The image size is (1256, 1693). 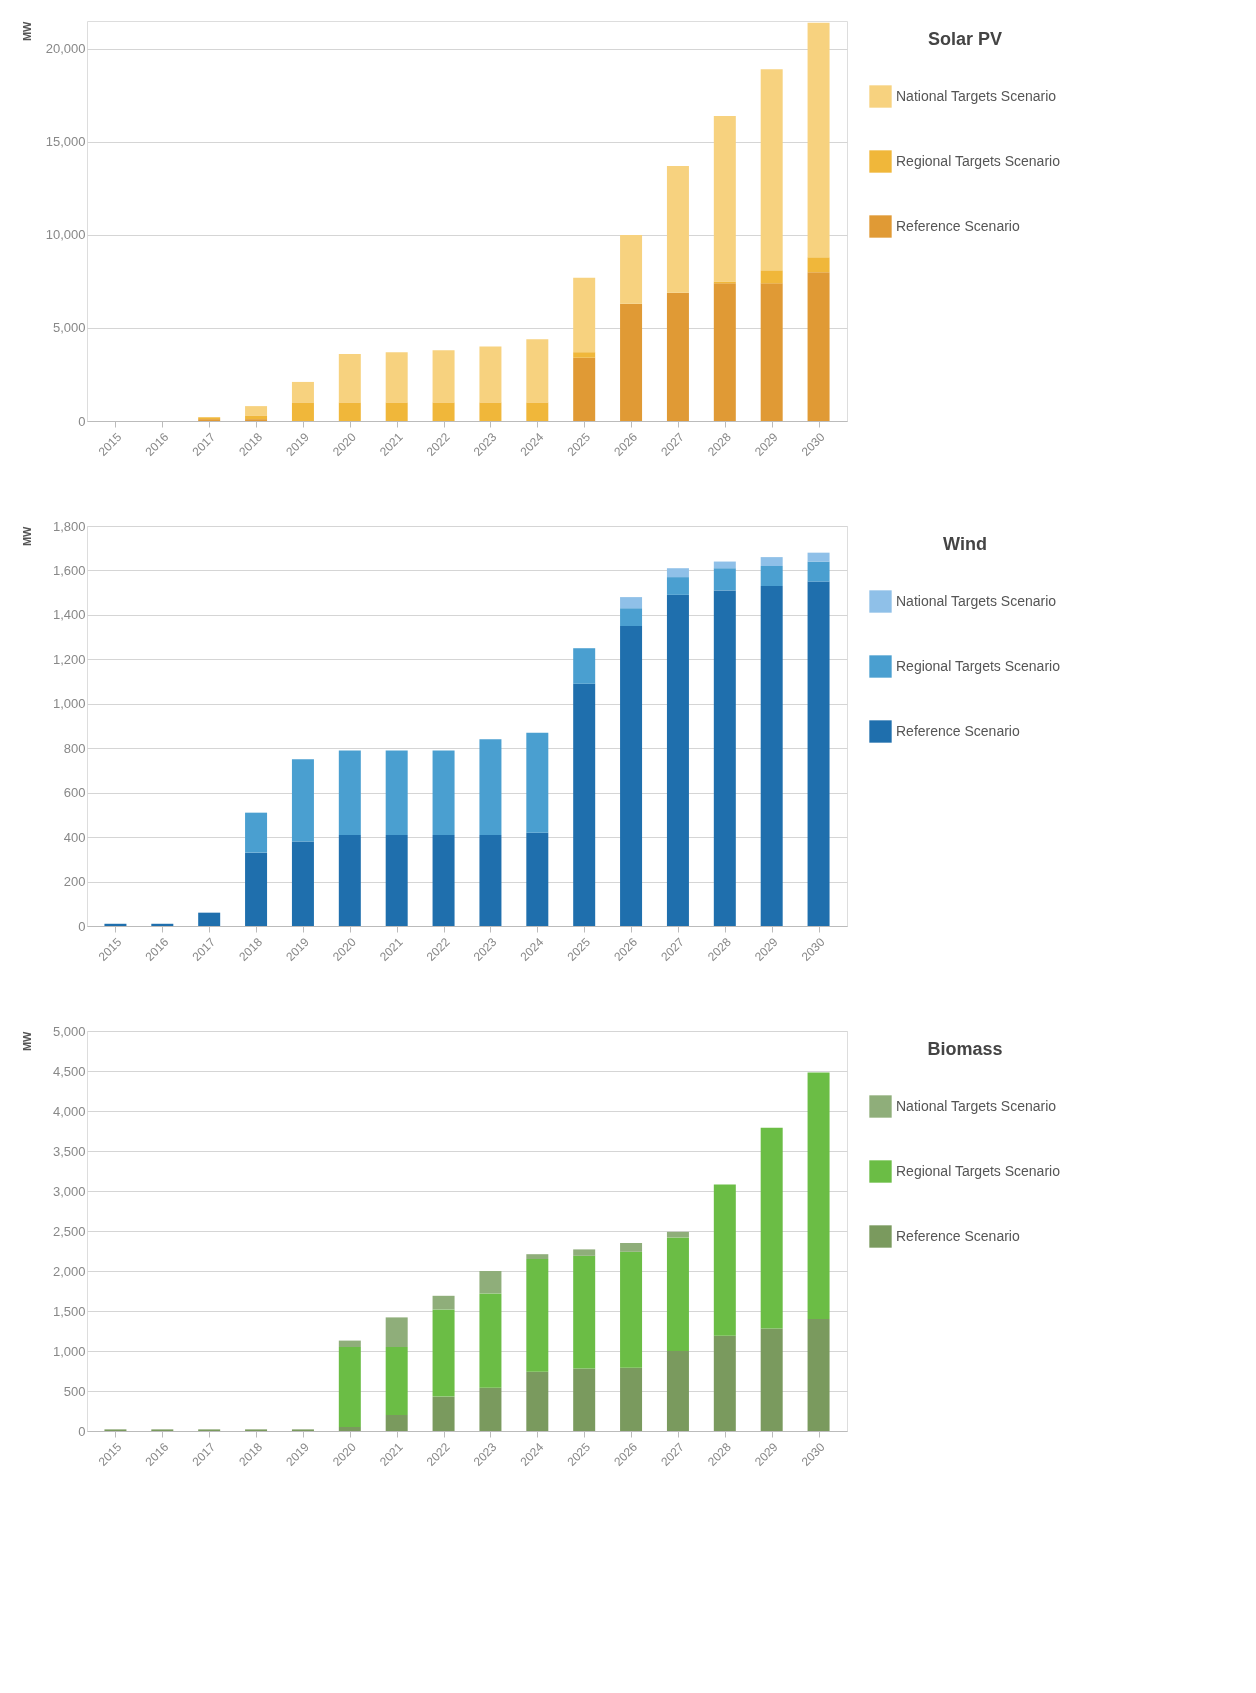 I want to click on y-tick-label: 5,000, so click(x=69, y=328).